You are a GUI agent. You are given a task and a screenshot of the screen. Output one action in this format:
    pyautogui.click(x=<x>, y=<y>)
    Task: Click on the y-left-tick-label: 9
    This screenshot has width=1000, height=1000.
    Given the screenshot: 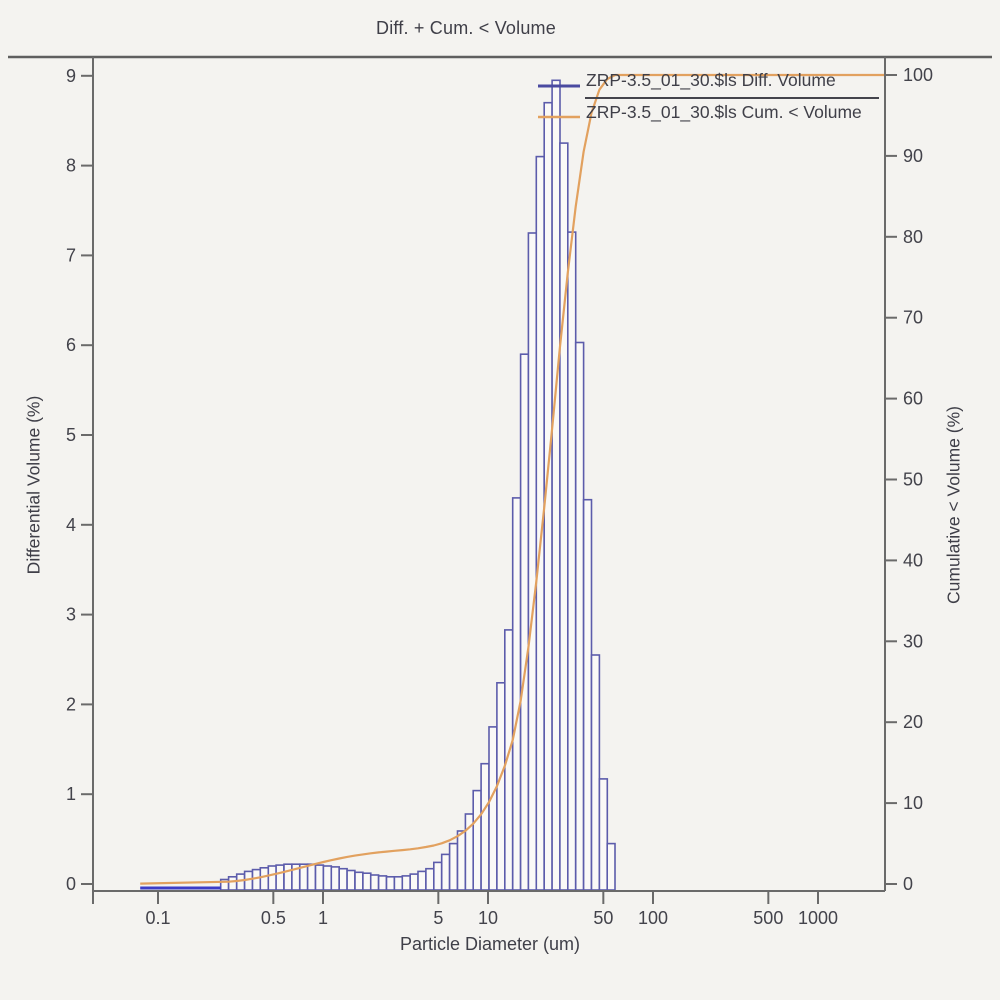 What is the action you would take?
    pyautogui.click(x=71, y=76)
    